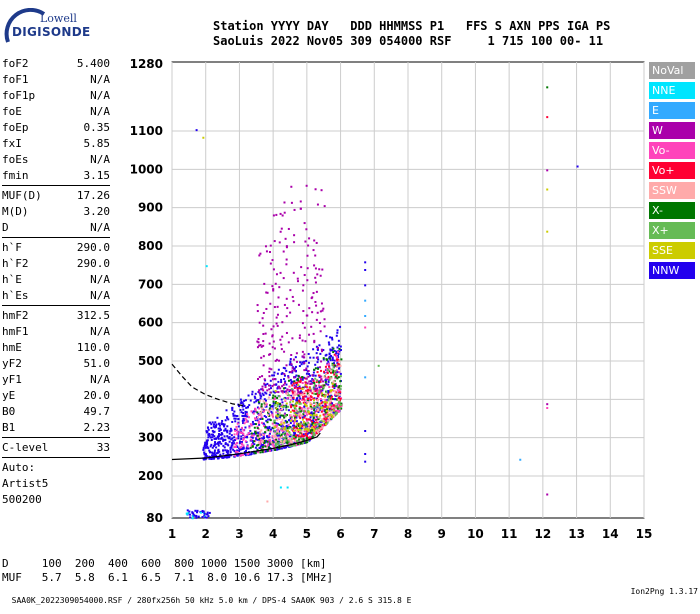 This screenshot has height=614, width=700. I want to click on param-label: fxI, so click(12, 143).